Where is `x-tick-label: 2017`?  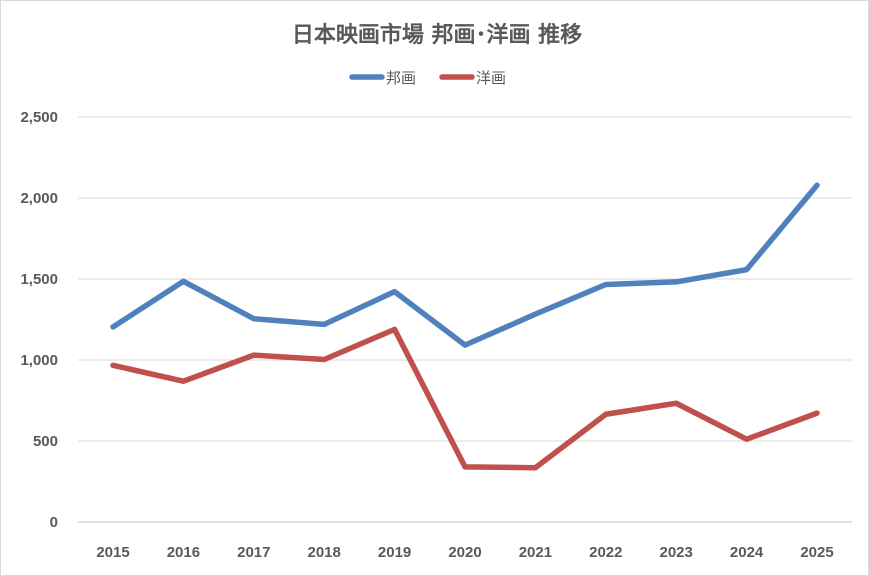 x-tick-label: 2017 is located at coordinates (253, 552).